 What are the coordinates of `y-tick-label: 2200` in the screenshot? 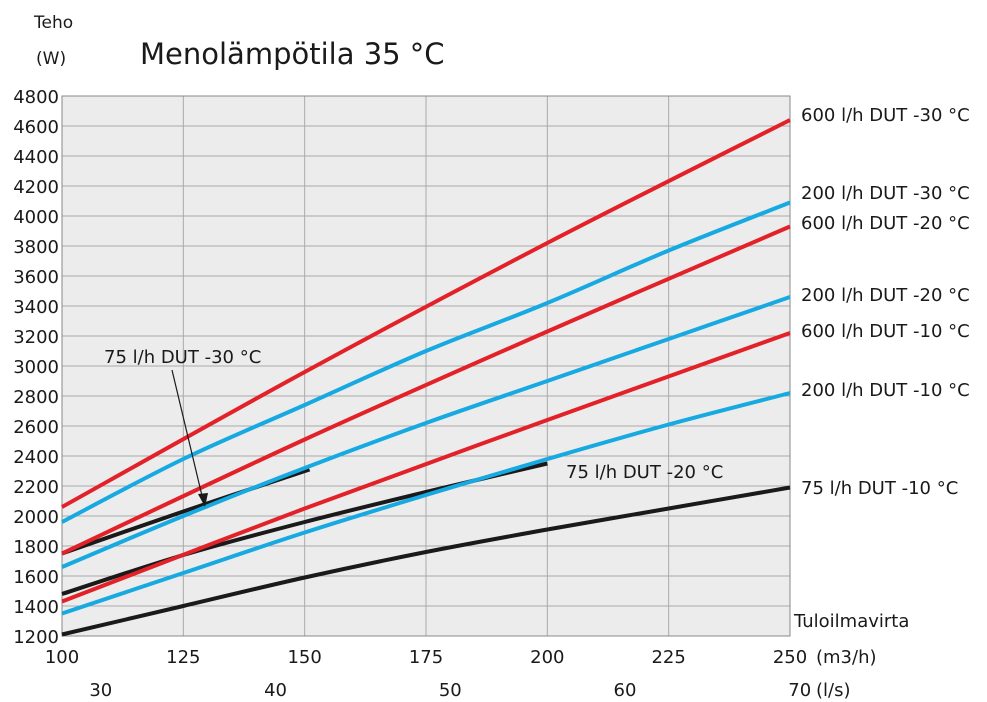 It's located at (36, 487).